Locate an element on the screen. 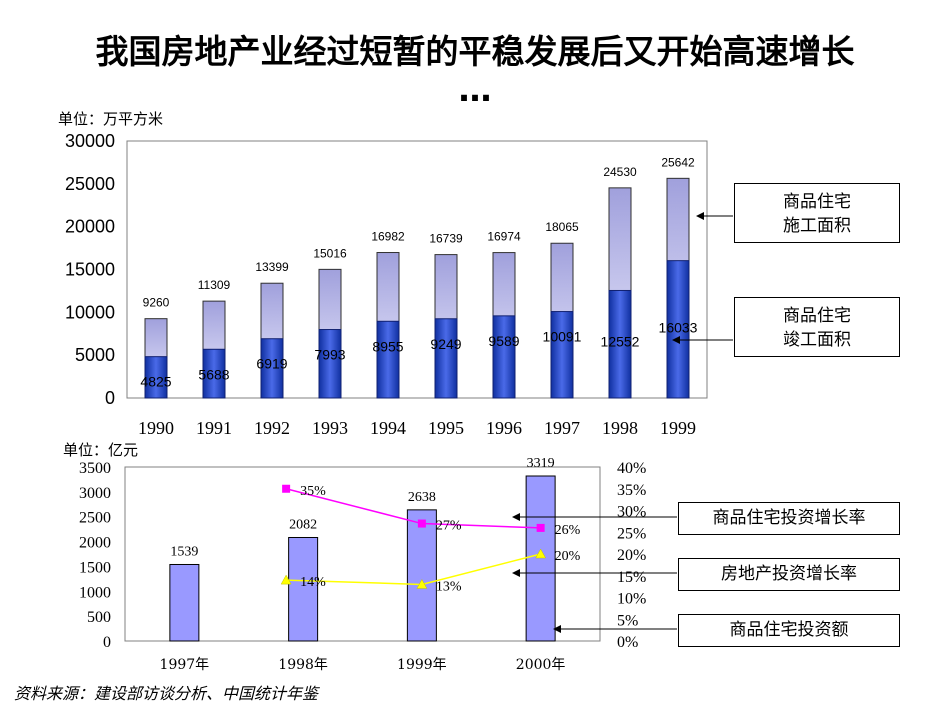 This screenshot has width=950, height=713. bottom-plot-area is located at coordinates (362, 554).